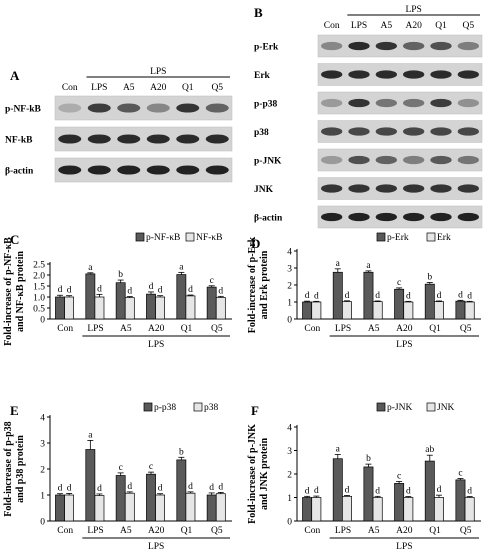 This screenshot has height=550, width=488. Describe the element at coordinates (151, 287) in the screenshot. I see `sig-letter-C-0-3: d` at that location.